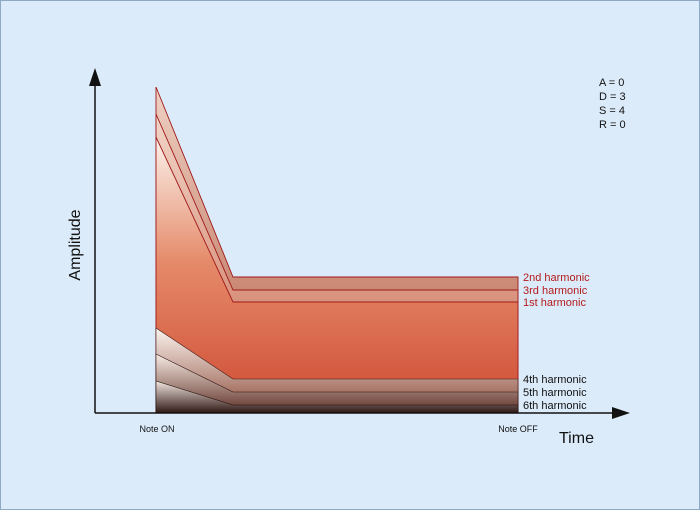 Image resolution: width=700 pixels, height=515 pixels. What do you see at coordinates (621, 413) in the screenshot?
I see `x-axis-arrow-icon` at bounding box center [621, 413].